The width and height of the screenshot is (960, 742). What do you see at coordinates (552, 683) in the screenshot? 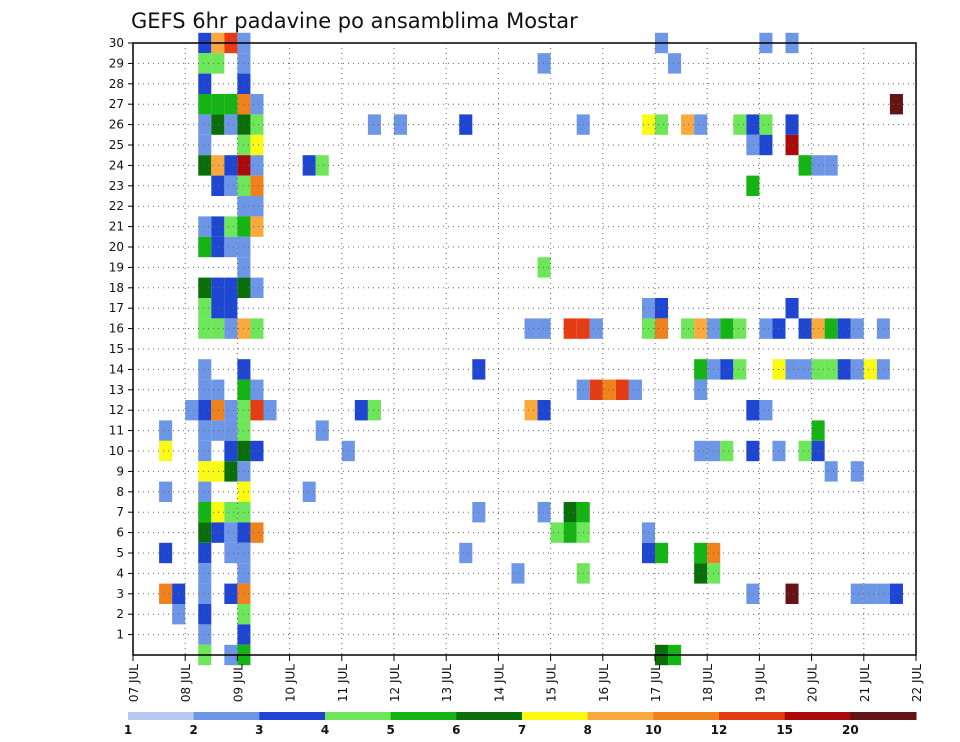
I see `x-tick-label: 15 JUL` at bounding box center [552, 683].